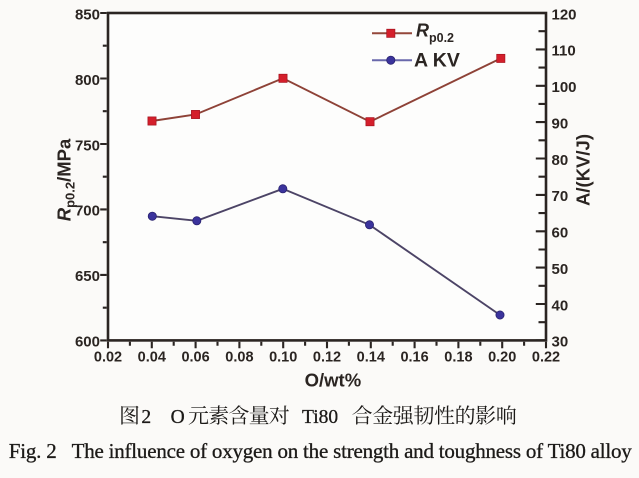 The image size is (639, 478). Describe the element at coordinates (414, 358) in the screenshot. I see `svg-text: 0.16` at that location.